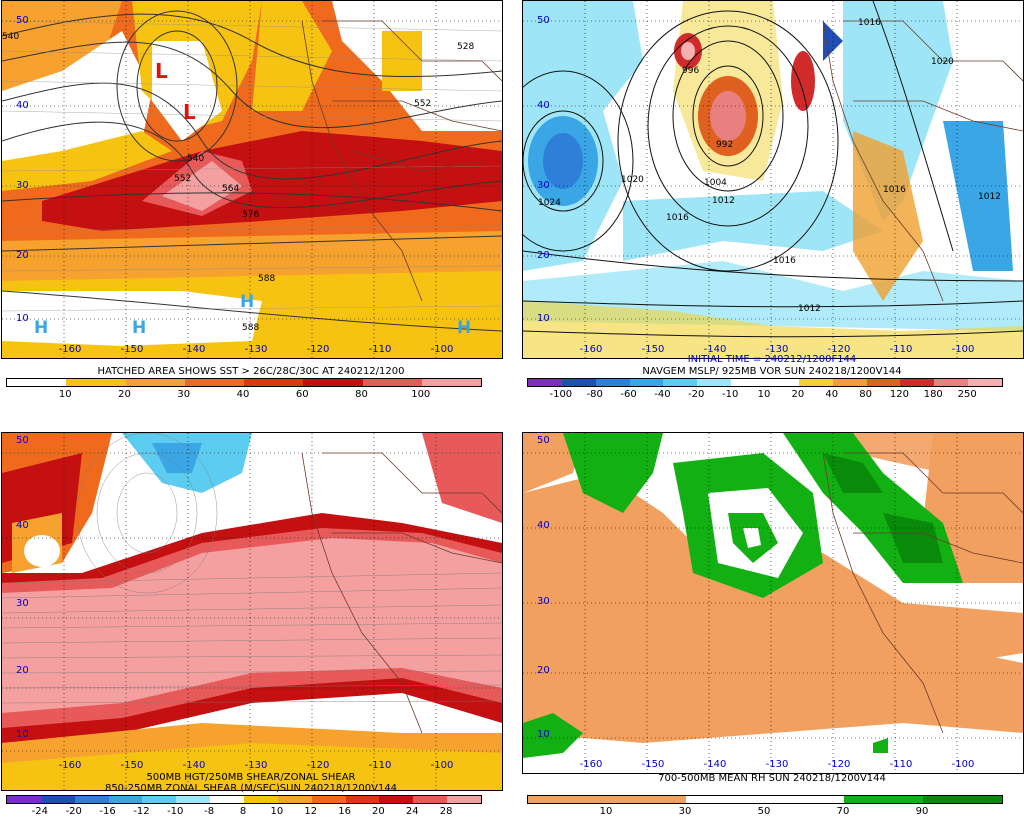 This screenshot has width=1024, height=819. Describe the element at coordinates (832, 394) in the screenshot. I see `colorbar-label: 40` at that location.